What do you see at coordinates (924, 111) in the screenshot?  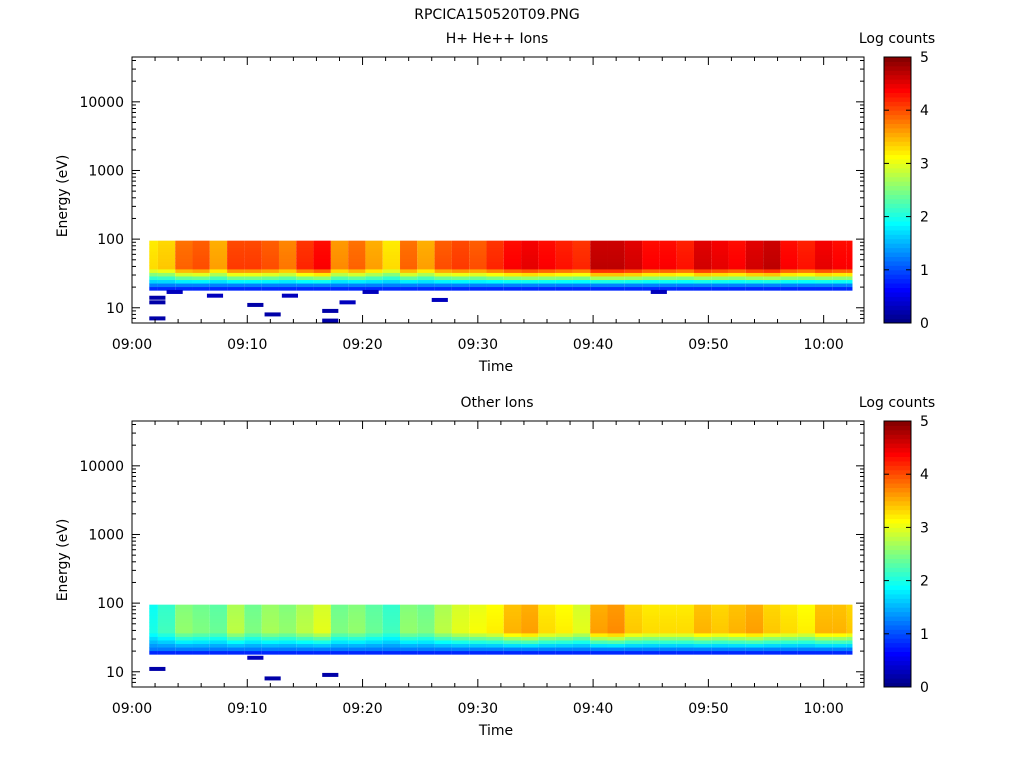 I see `colorbar-tick-label: 4` at bounding box center [924, 111].